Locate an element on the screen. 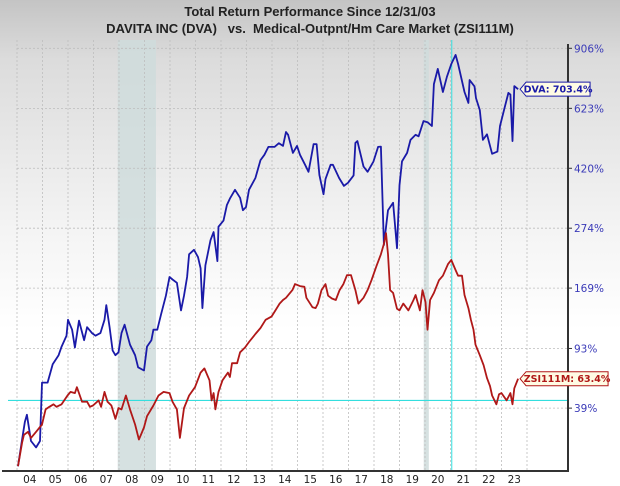 The image size is (620, 486). y-axis-ticks: 906% 623% 420% 274% 169% 93% 39% is located at coordinates (586, 229).